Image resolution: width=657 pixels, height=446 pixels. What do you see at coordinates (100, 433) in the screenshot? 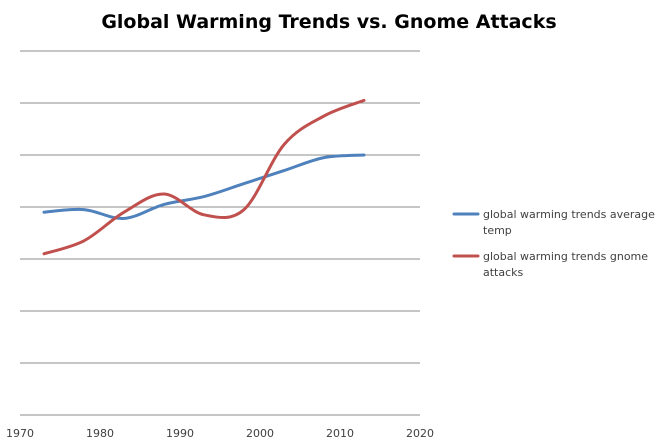
I see `x-tick-label: 1980` at bounding box center [100, 433].